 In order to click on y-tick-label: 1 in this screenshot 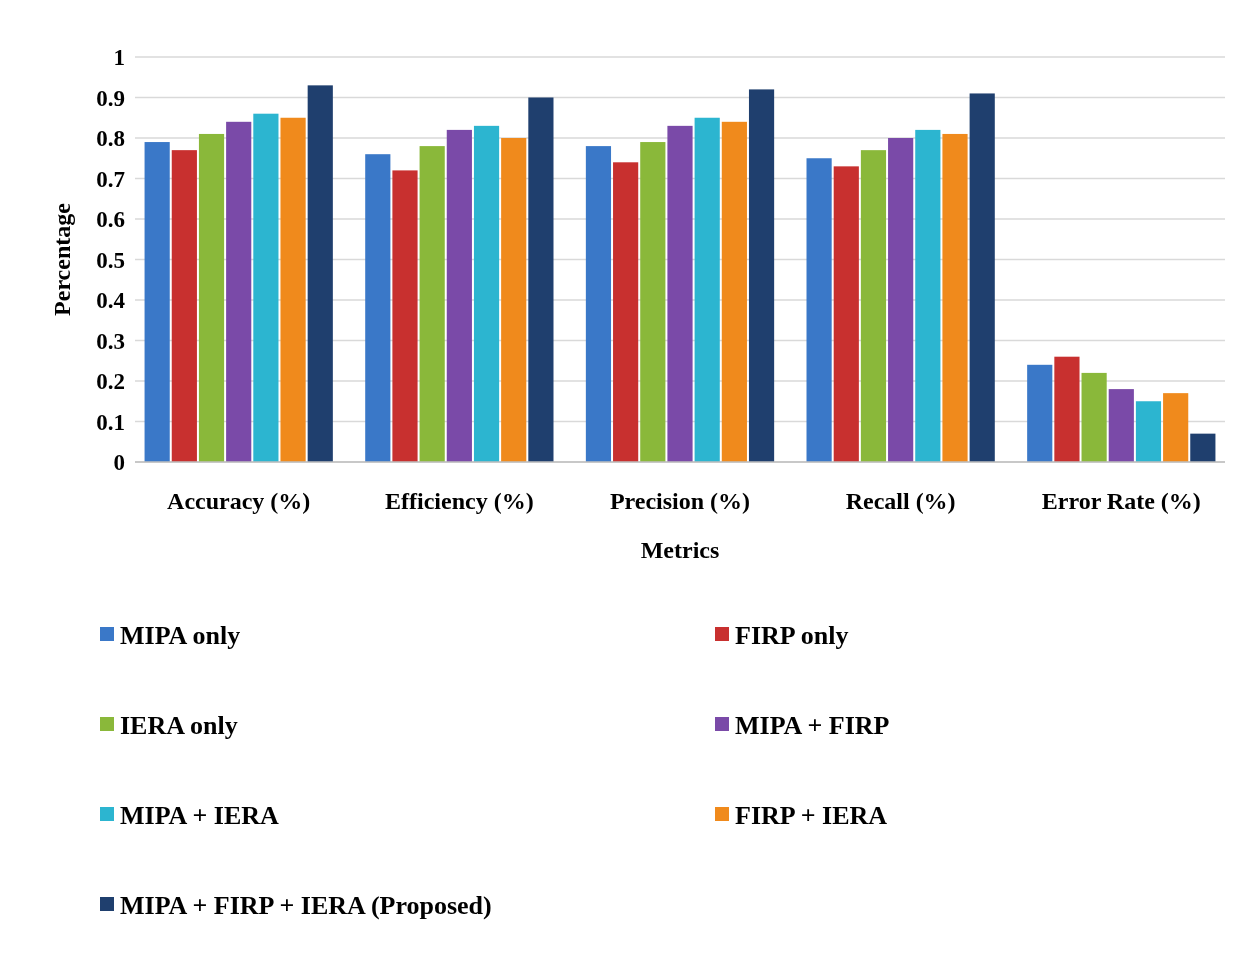, I will do `click(119, 58)`.